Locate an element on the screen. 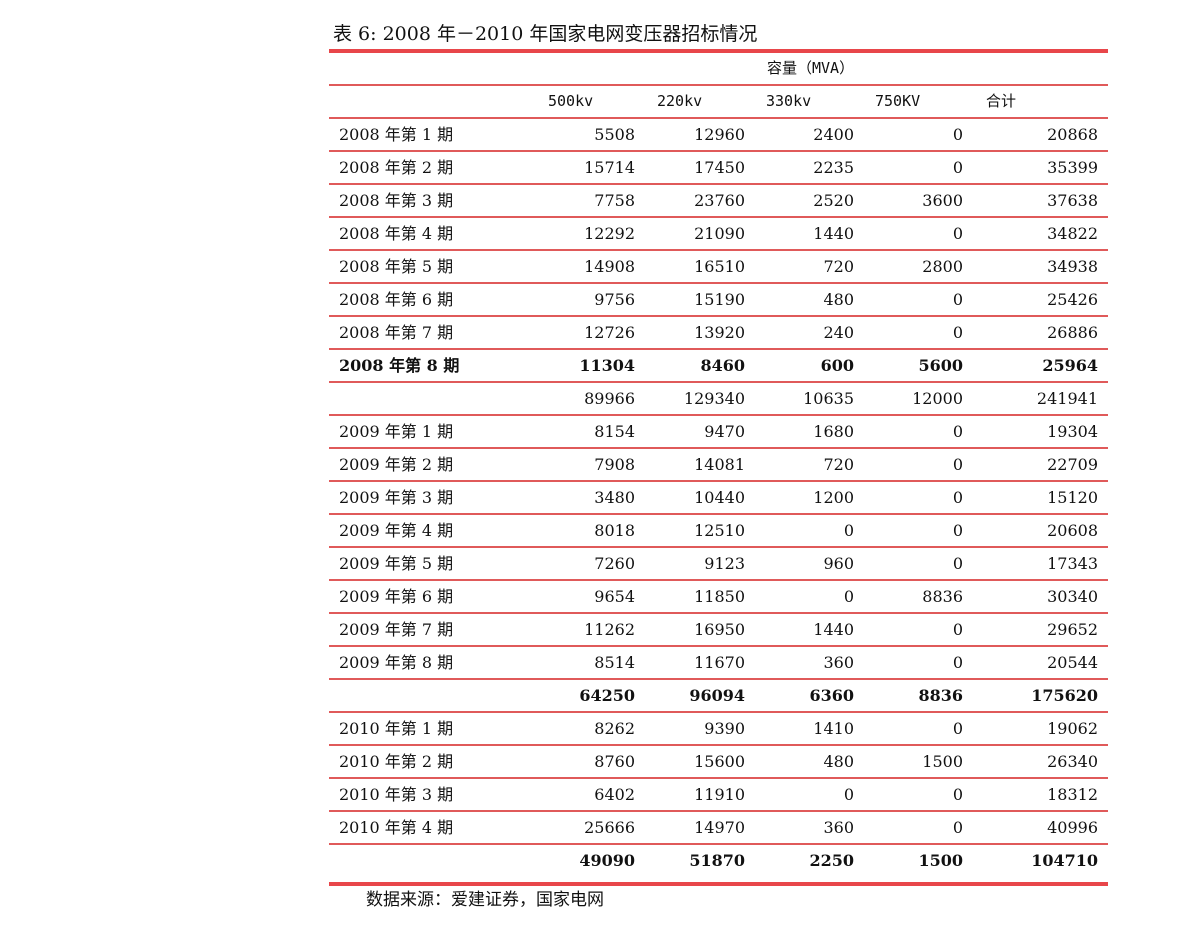 Image resolution: width=1191 pixels, height=931 pixels. capacity-caption: 容量（MVA） is located at coordinates (811, 68).